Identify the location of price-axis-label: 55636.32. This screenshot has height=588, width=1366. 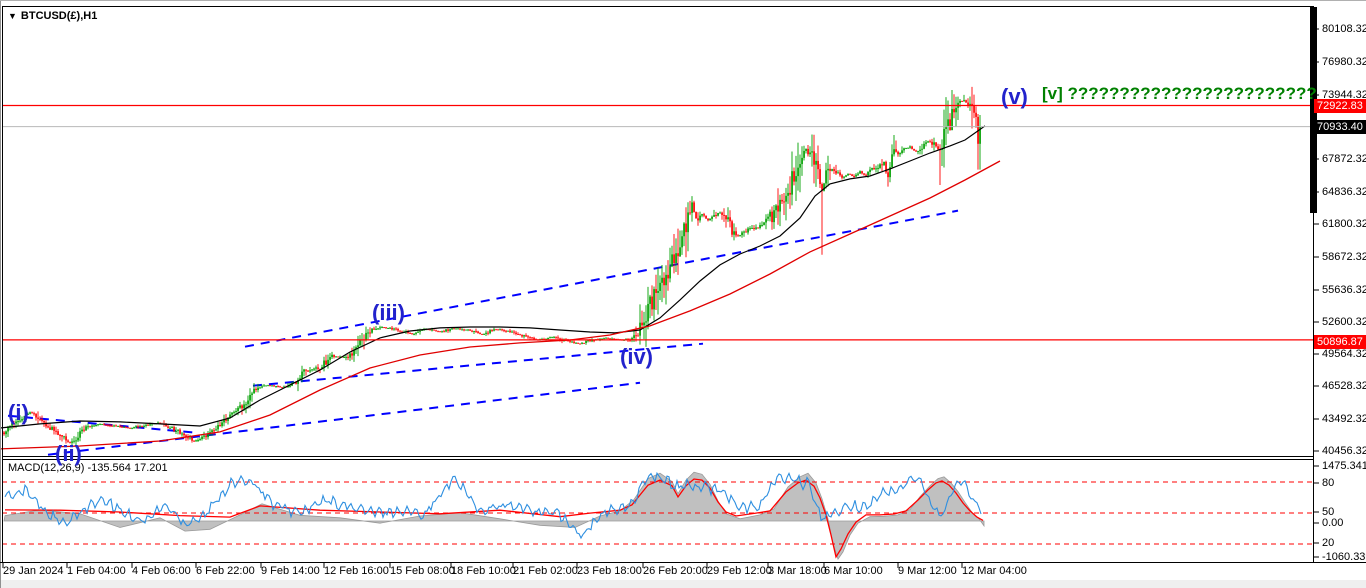
(1344, 290).